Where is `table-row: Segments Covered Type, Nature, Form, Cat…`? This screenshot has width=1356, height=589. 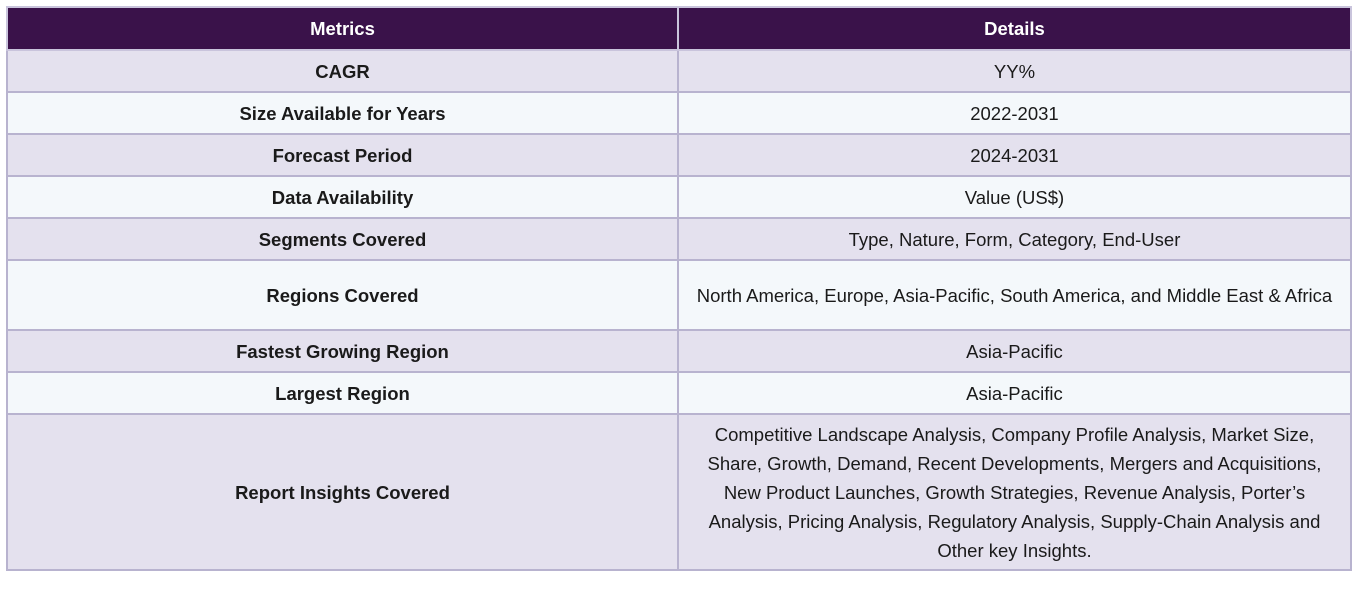 table-row: Segments Covered Type, Nature, Form, Cat… is located at coordinates (679, 239).